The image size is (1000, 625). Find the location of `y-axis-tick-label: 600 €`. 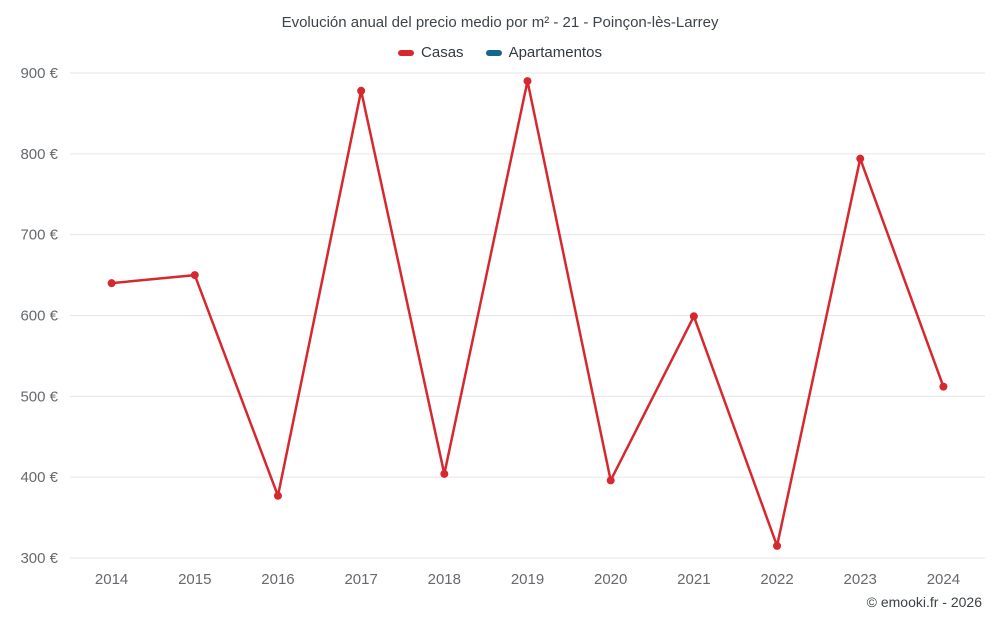

y-axis-tick-label: 600 € is located at coordinates (39, 316).